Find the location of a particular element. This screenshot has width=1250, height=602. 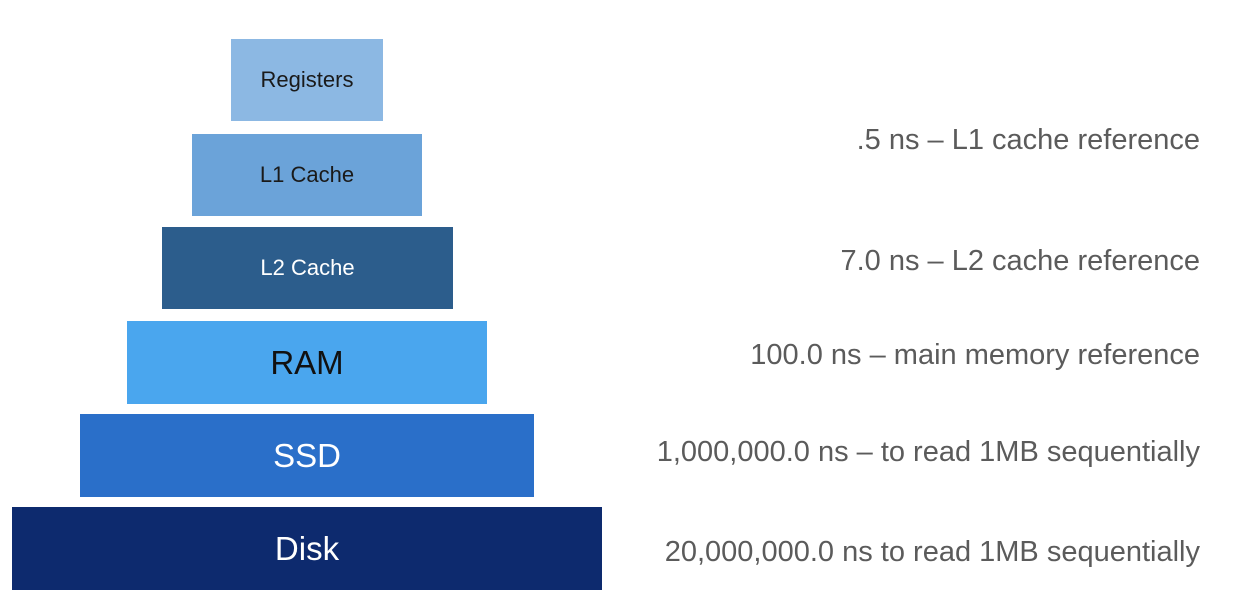

tier-l2-cache: L2 Cache is located at coordinates (307, 268).